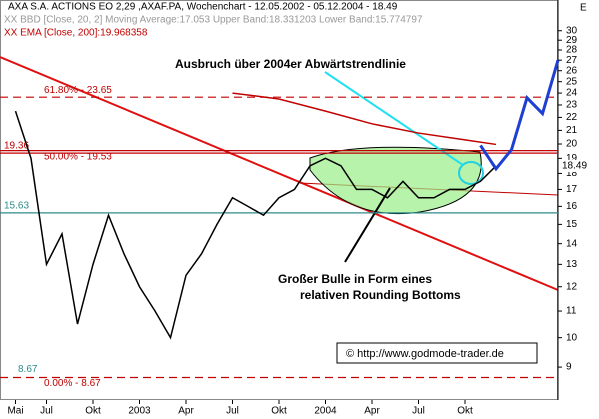 This screenshot has height=419, width=599. What do you see at coordinates (574, 166) in the screenshot?
I see `last-price: 18.49` at bounding box center [574, 166].